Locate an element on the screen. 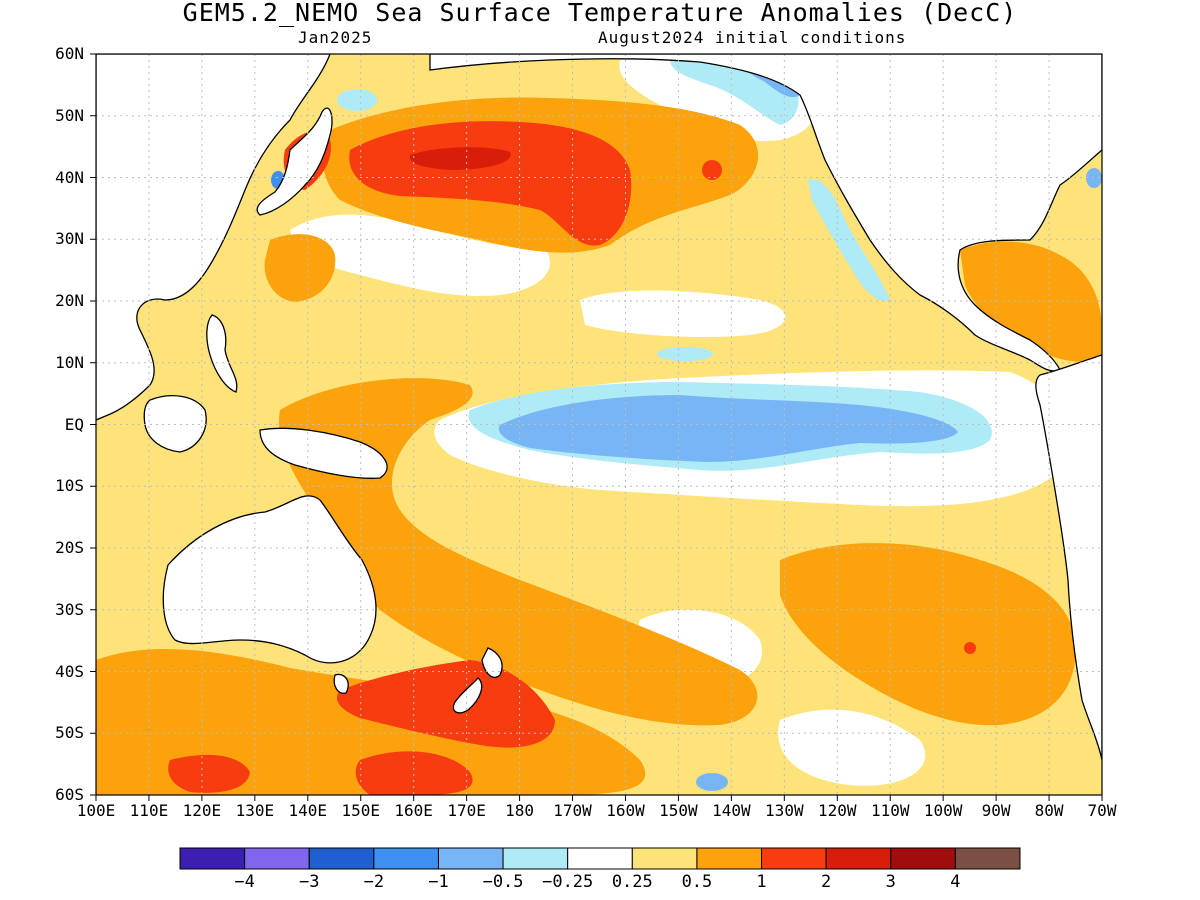 This screenshot has width=1200, height=900. colorbar-label: 1 is located at coordinates (761, 882).